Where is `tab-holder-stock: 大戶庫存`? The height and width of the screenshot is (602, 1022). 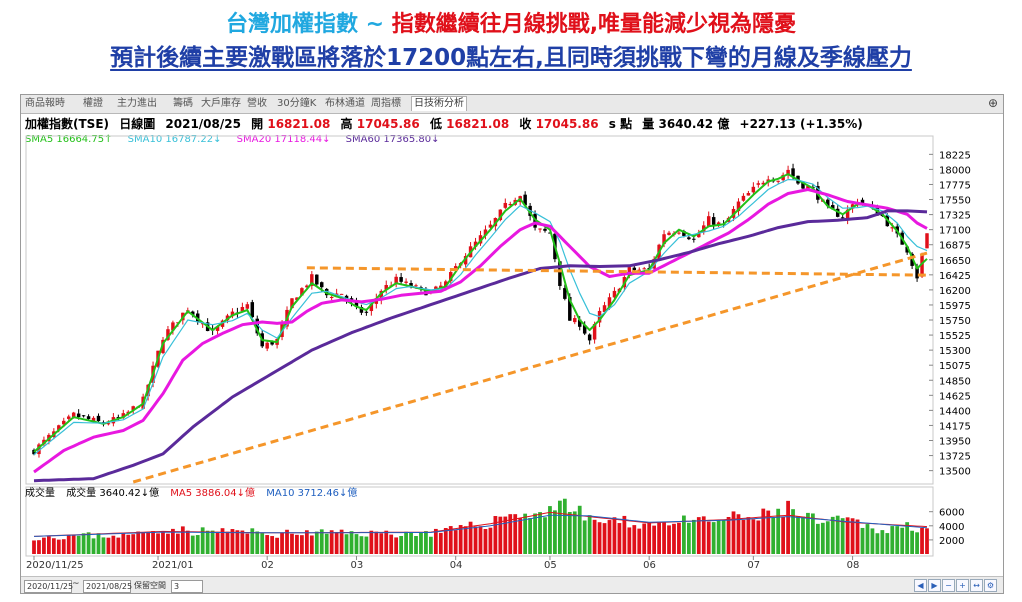 tab-holder-stock: 大戶庫存 is located at coordinates (221, 103).